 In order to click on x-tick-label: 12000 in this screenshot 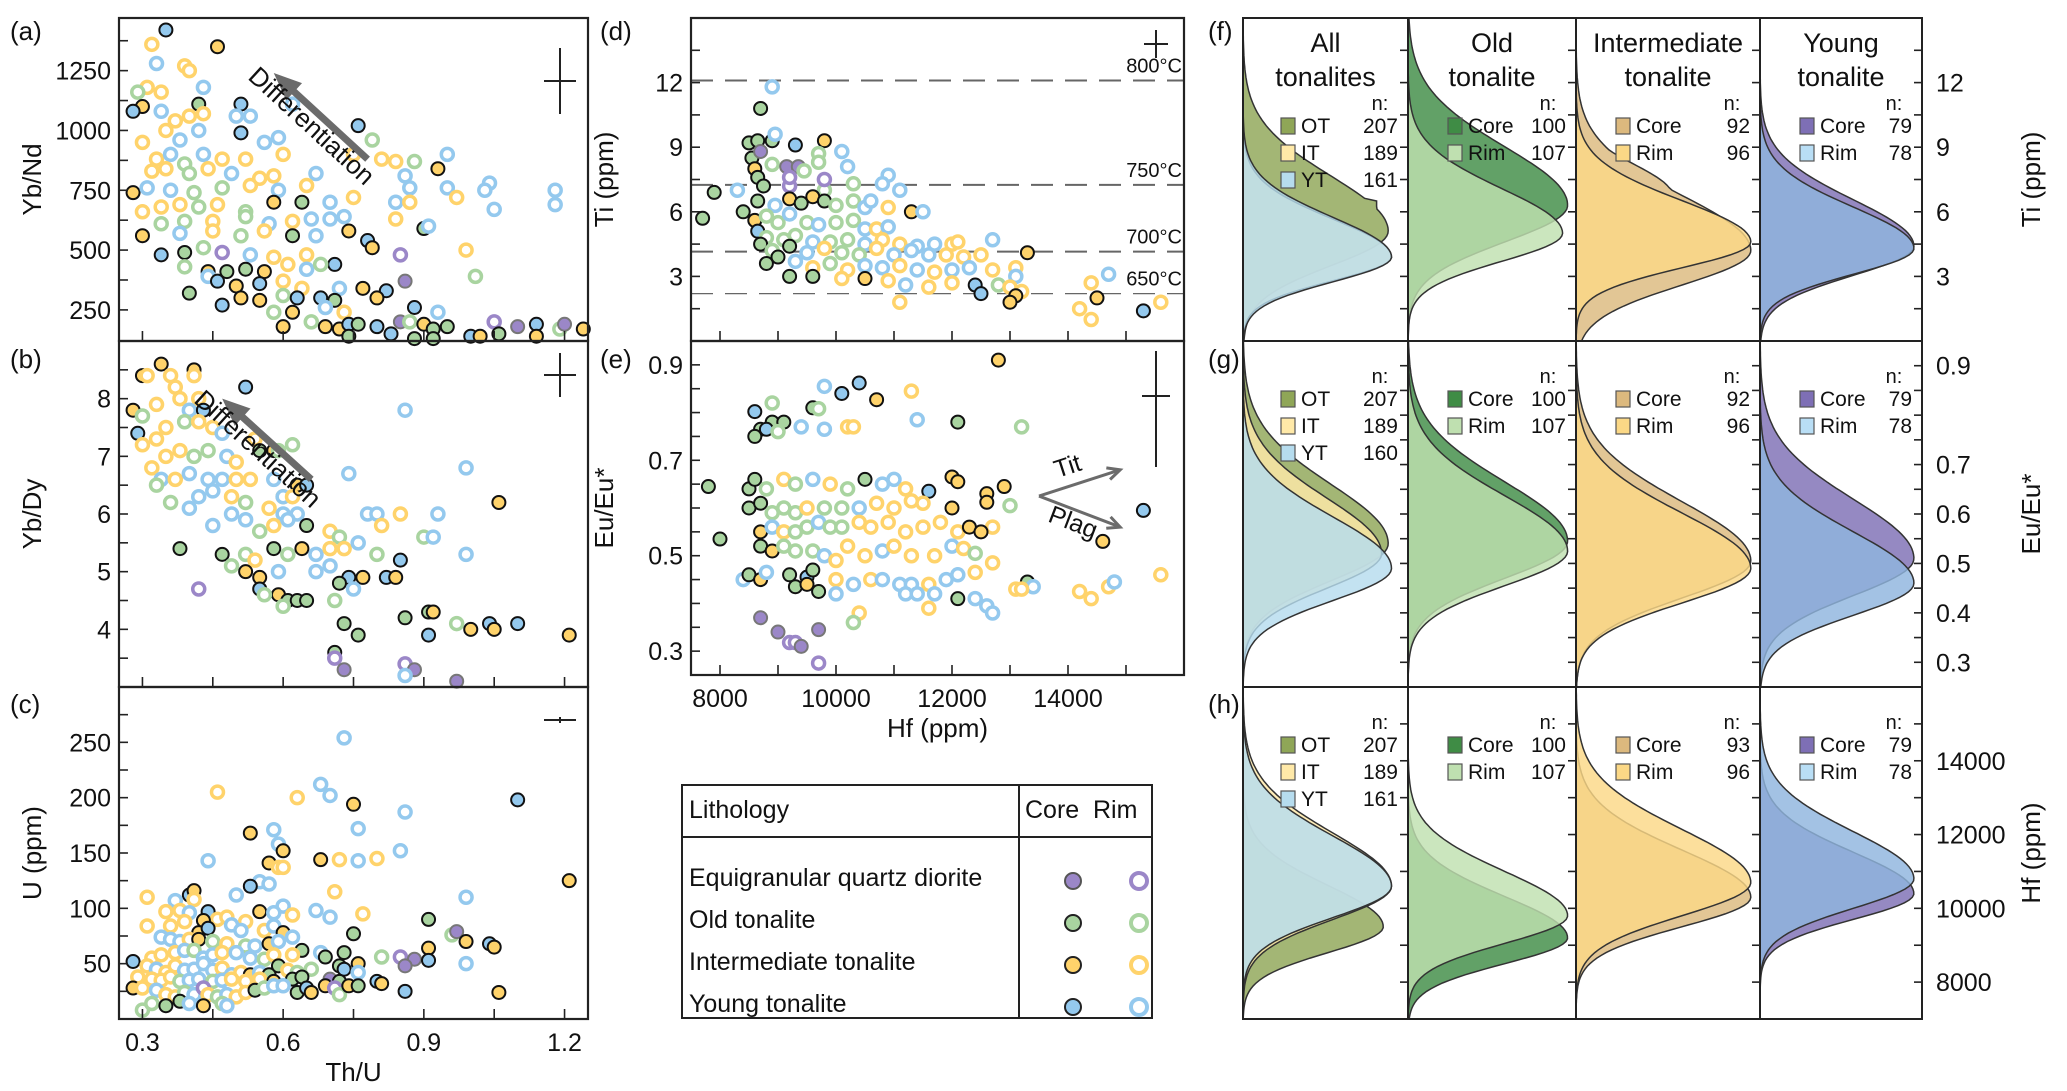, I will do `click(952, 699)`.